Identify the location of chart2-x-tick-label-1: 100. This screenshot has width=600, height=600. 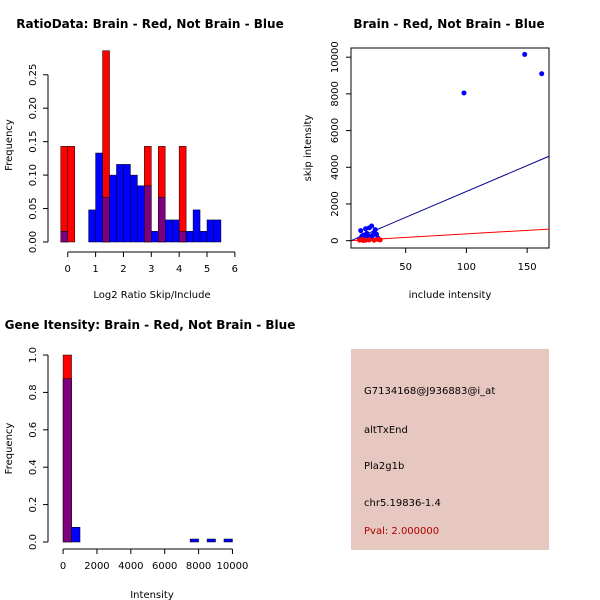
(466, 267).